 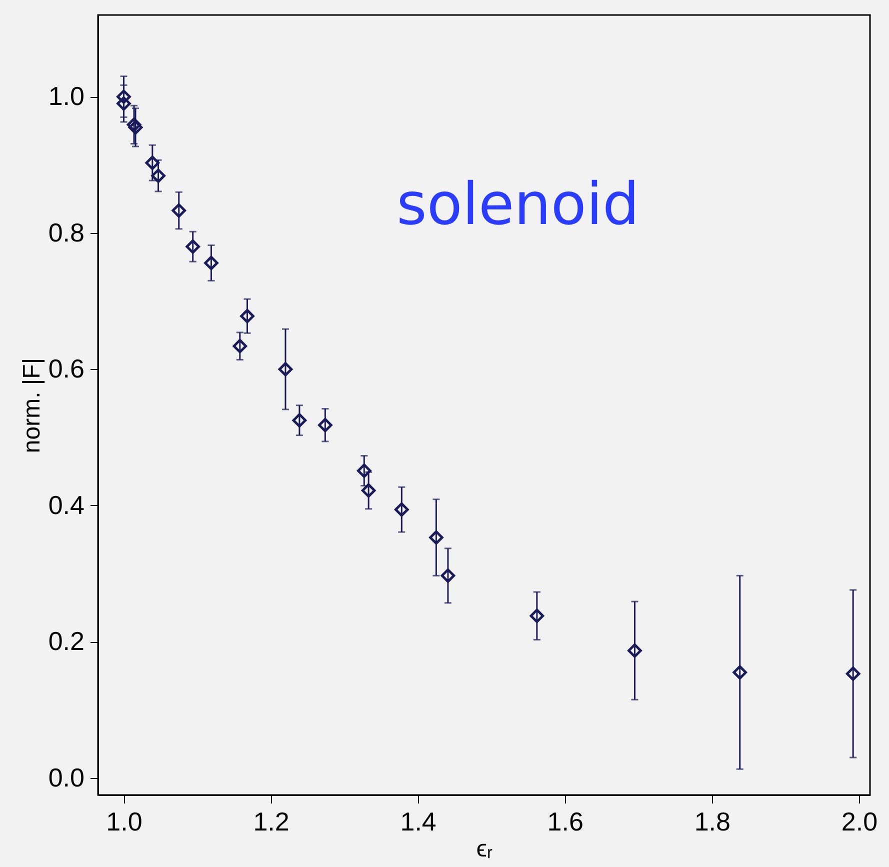 I want to click on y-tick-label: 0.0, so click(x=66, y=777).